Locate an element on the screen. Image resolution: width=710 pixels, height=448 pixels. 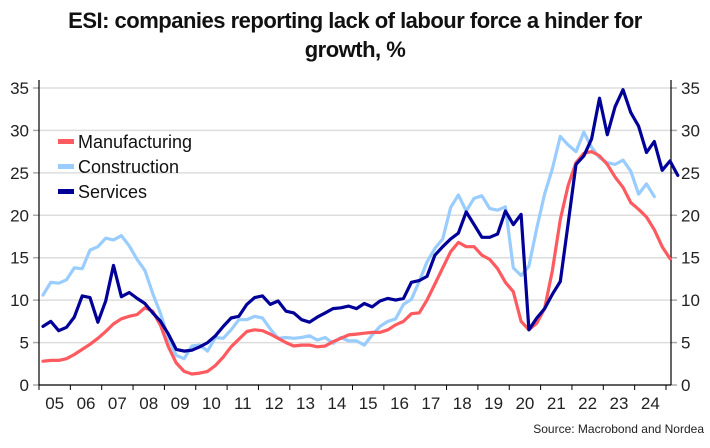
legend: Manufacturing Construction Services is located at coordinates (125, 167).